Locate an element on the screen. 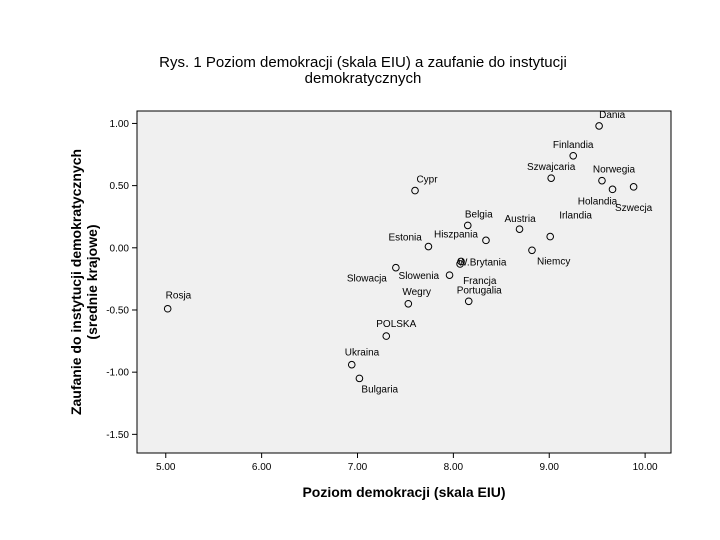  data-point-label: Szwecja is located at coordinates (634, 208).